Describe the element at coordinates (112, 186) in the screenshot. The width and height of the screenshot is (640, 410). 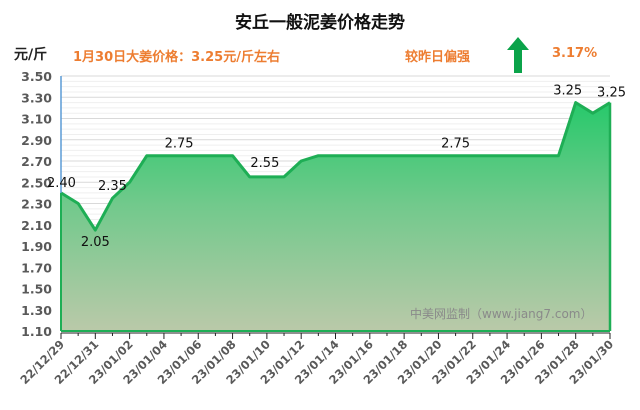
I see `data-label: 2.35` at that location.